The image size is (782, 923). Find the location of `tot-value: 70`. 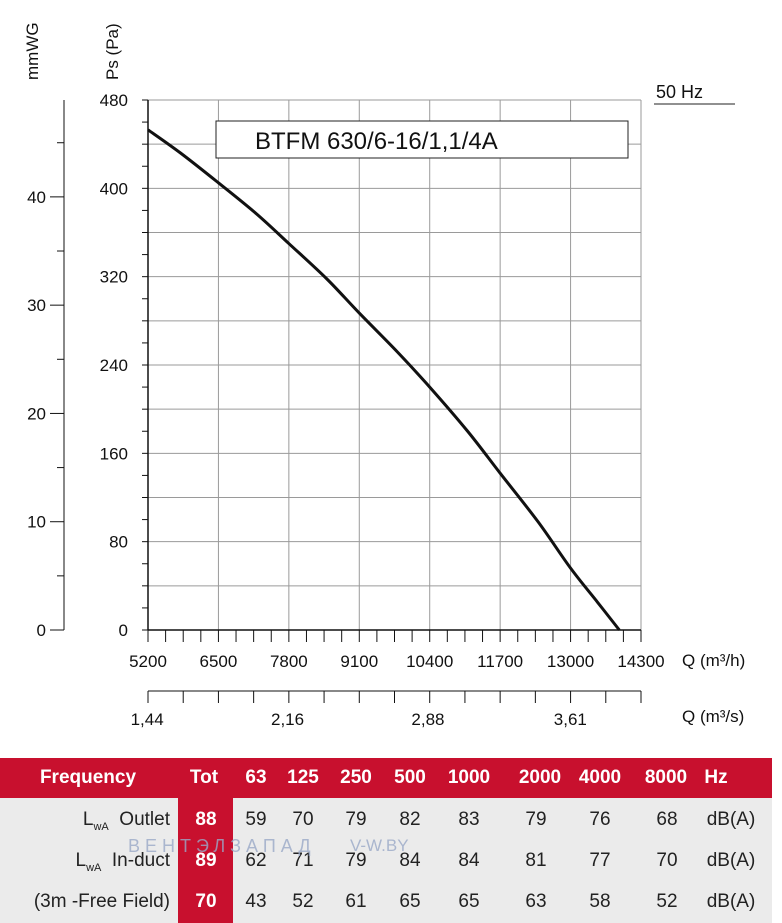

tot-value: 70 is located at coordinates (206, 901).